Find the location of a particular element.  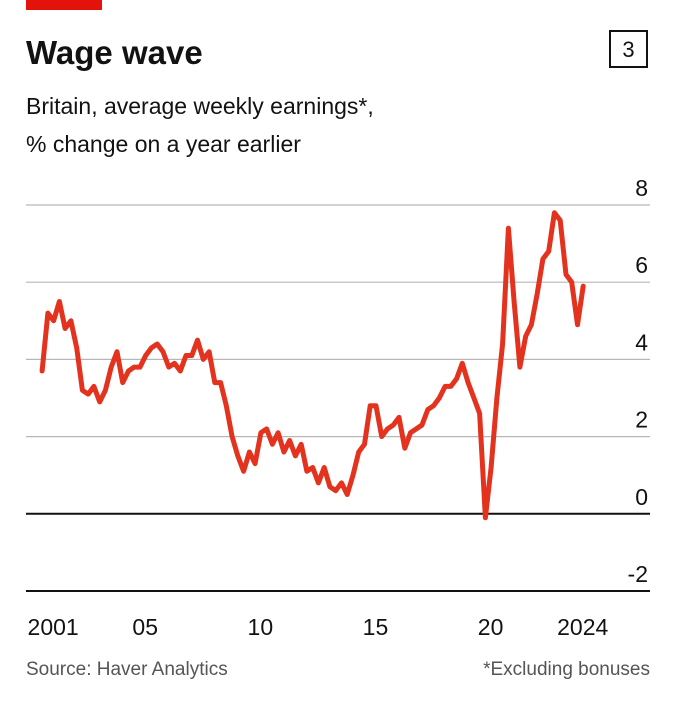

x-tick-label: 2024 is located at coordinates (582, 627).